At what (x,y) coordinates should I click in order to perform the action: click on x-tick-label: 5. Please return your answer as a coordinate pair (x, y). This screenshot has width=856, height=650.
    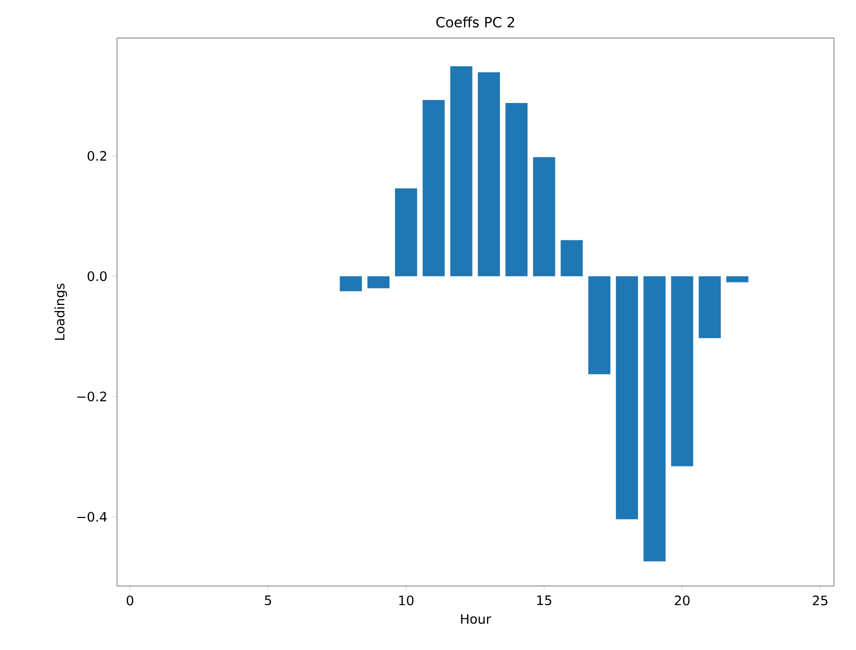
    Looking at the image, I should click on (268, 601).